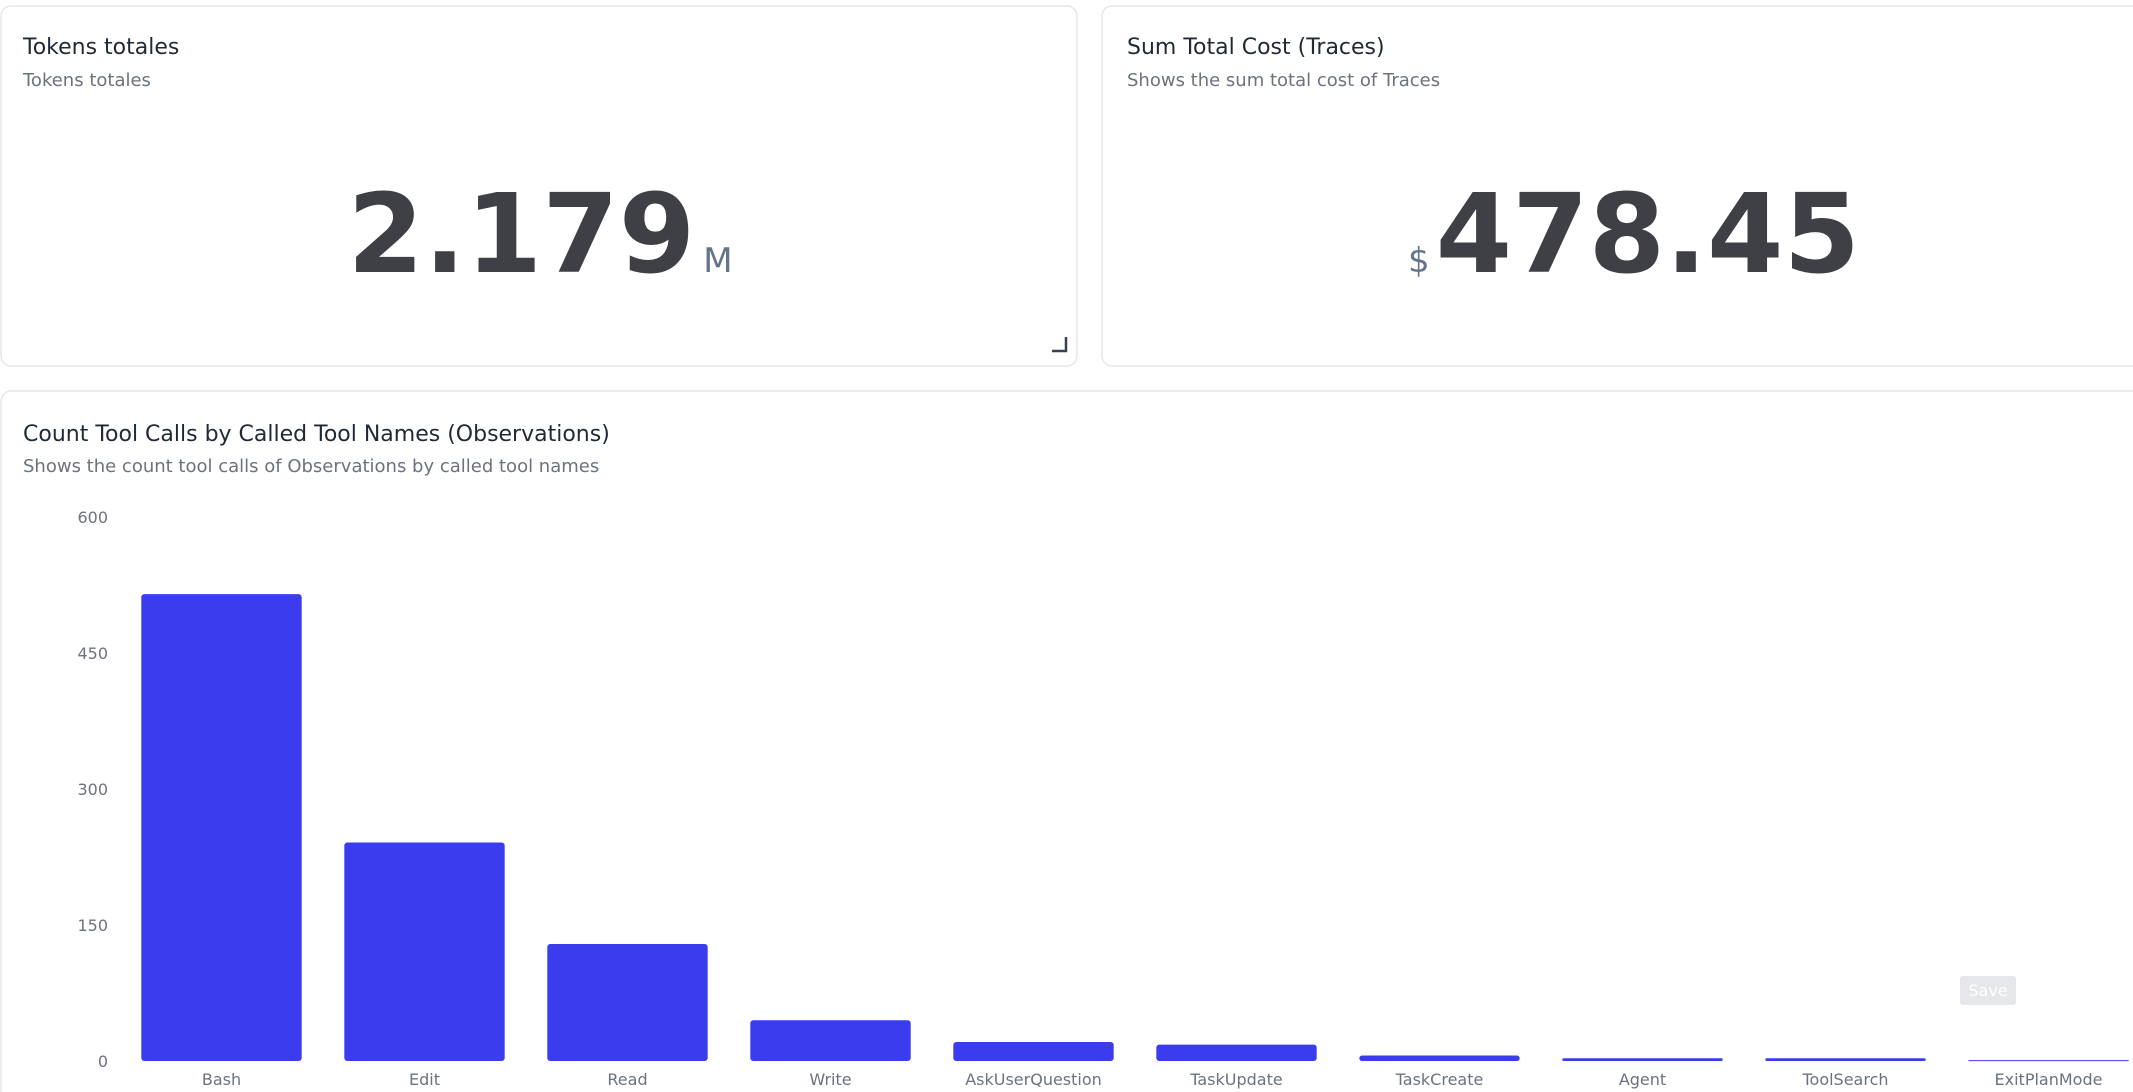  I want to click on card-title: Tokens totales, so click(100, 47).